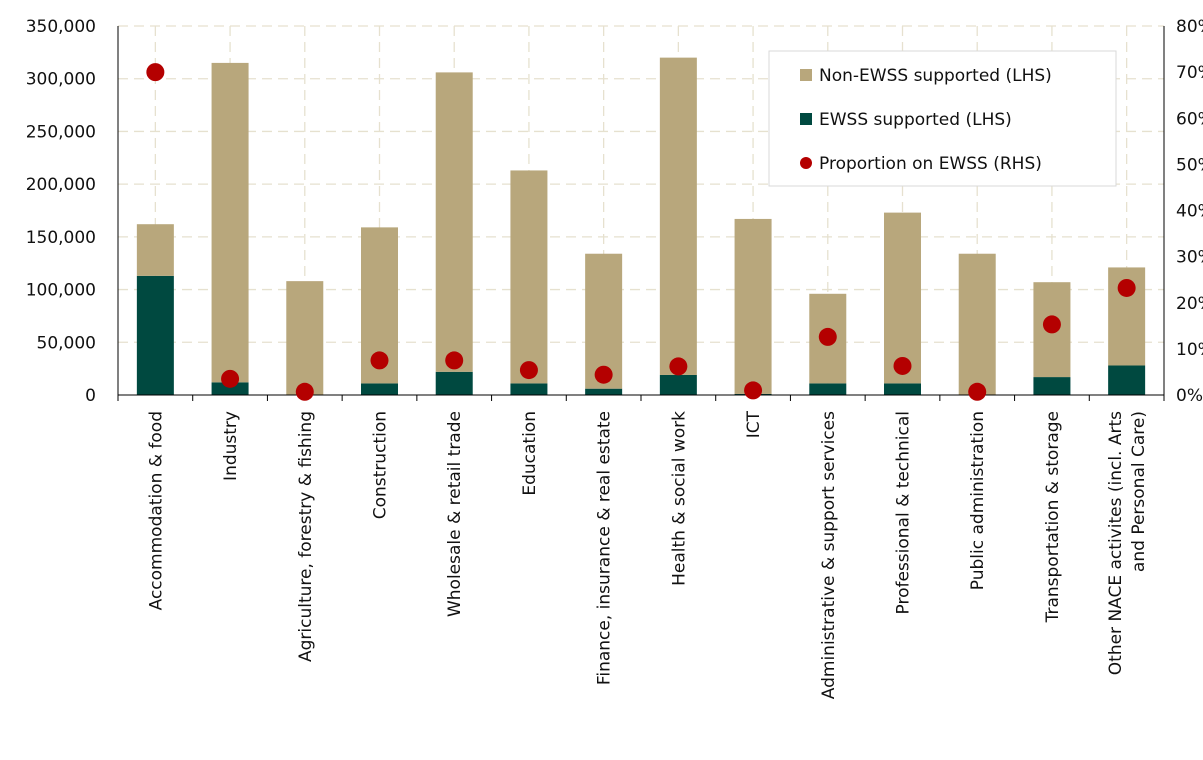 This screenshot has height=760, width=1203. I want to click on legend-label: EWSS supported (LHS), so click(915, 120).